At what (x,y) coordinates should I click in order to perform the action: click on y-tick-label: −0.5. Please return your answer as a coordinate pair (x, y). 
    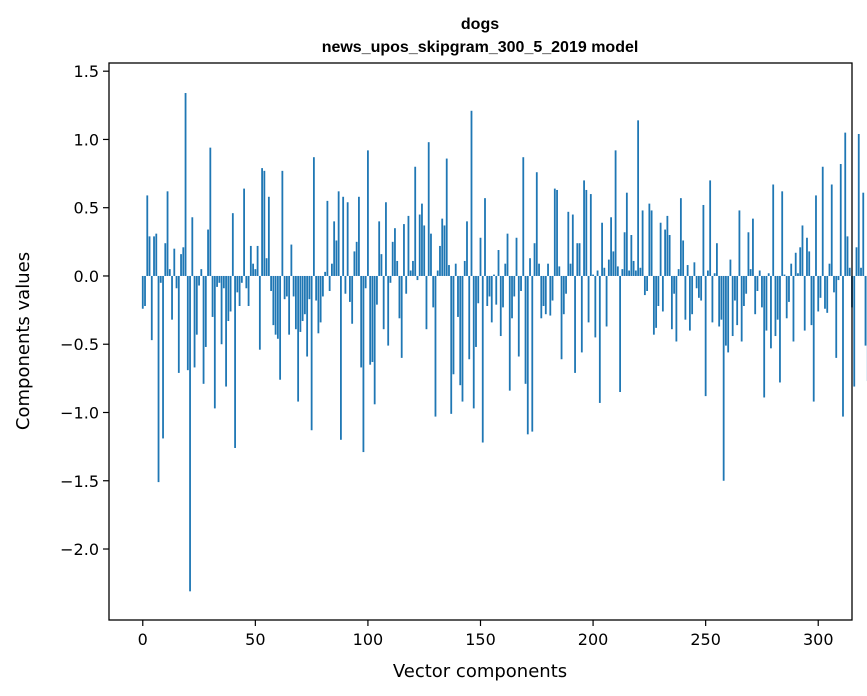
    Looking at the image, I should click on (79, 344).